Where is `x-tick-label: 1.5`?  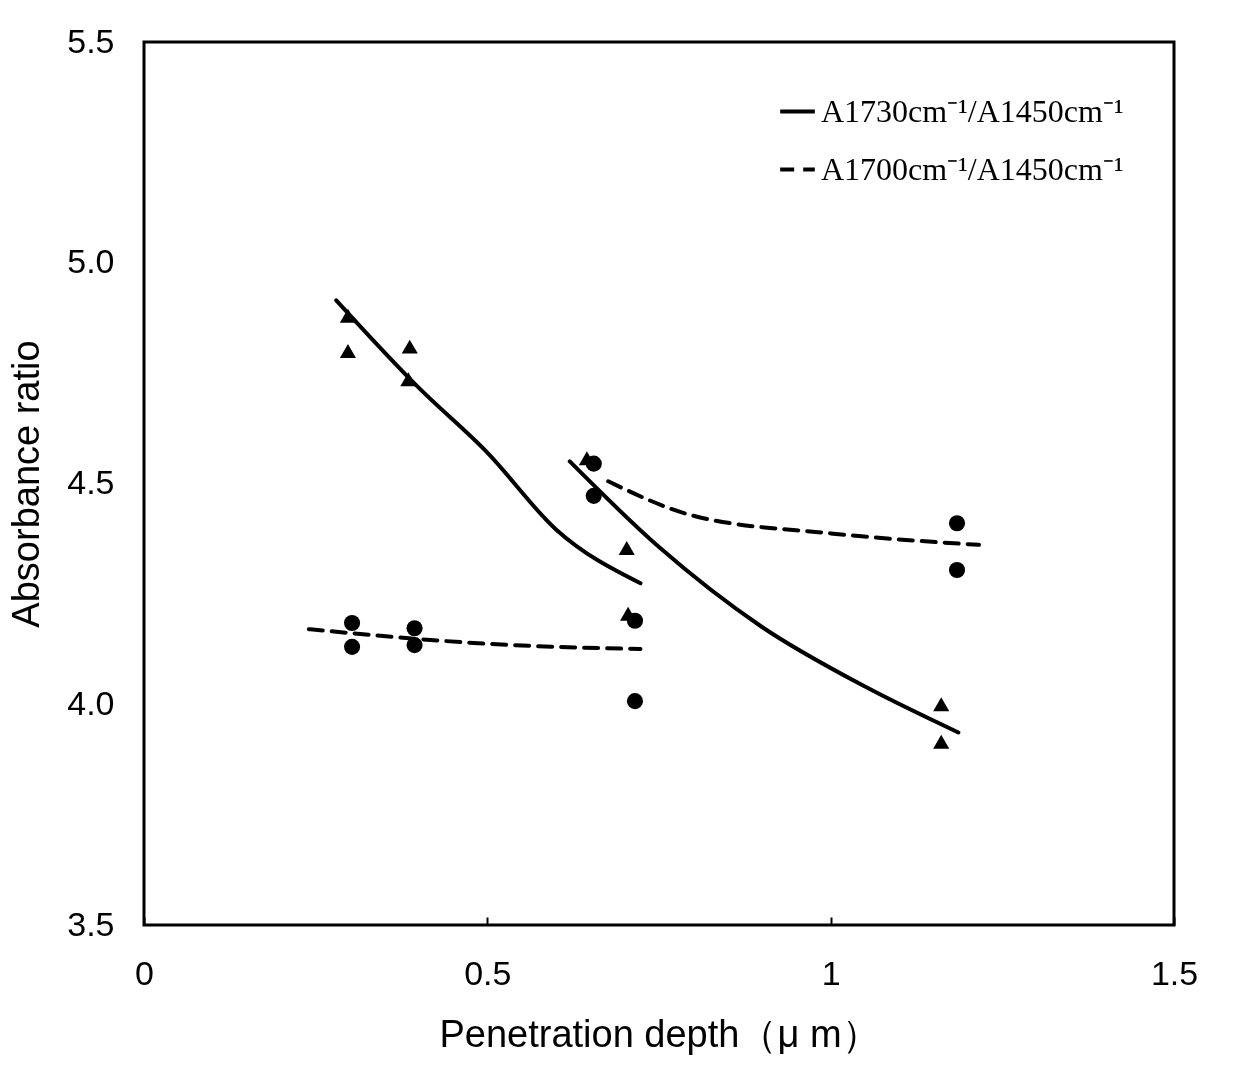
x-tick-label: 1.5 is located at coordinates (1174, 972).